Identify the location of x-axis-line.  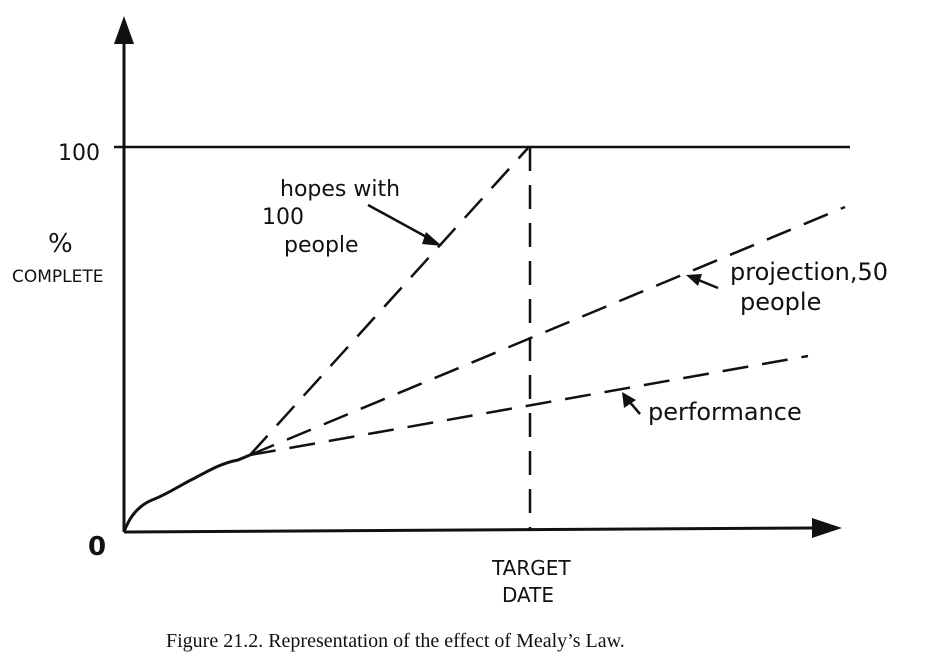
(469, 530).